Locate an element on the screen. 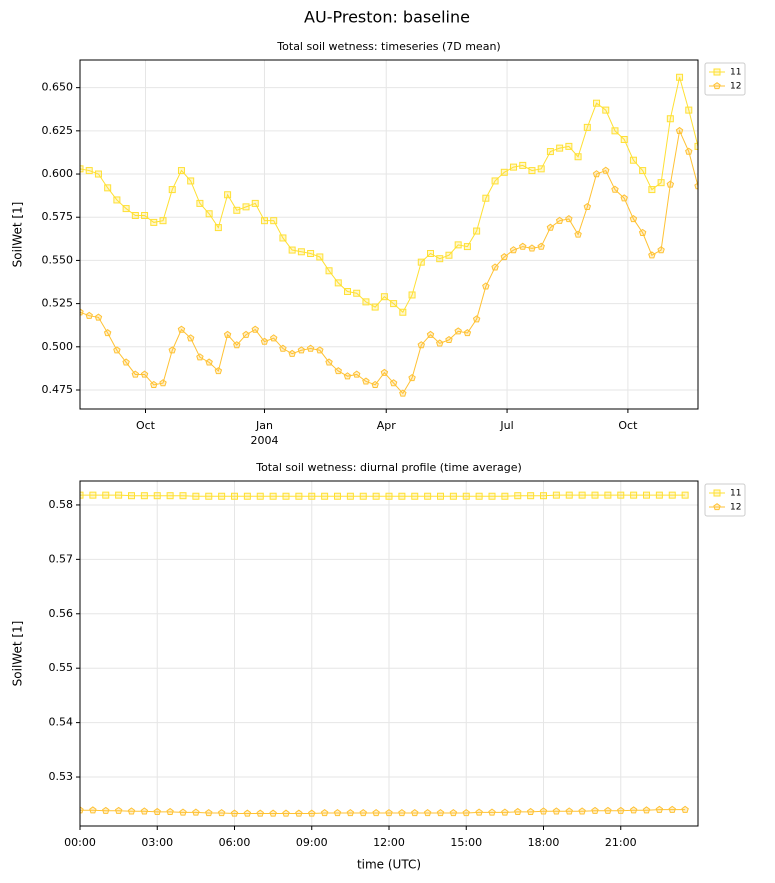  x-tick-label: 00:00 is located at coordinates (80, 842).